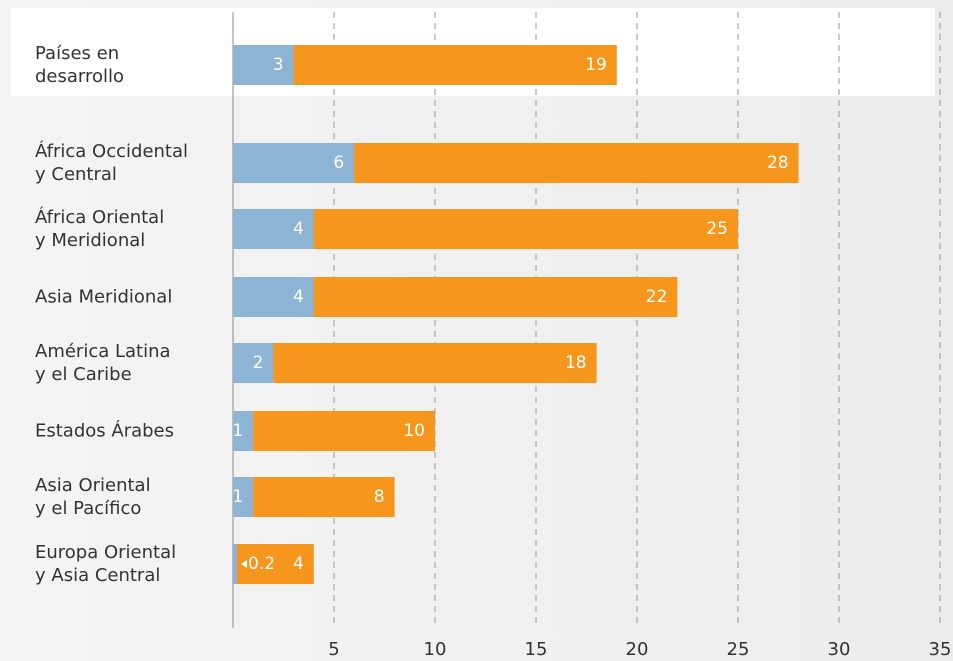 The height and width of the screenshot is (661, 953). What do you see at coordinates (278, 65) in the screenshot?
I see `value-label: 3` at bounding box center [278, 65].